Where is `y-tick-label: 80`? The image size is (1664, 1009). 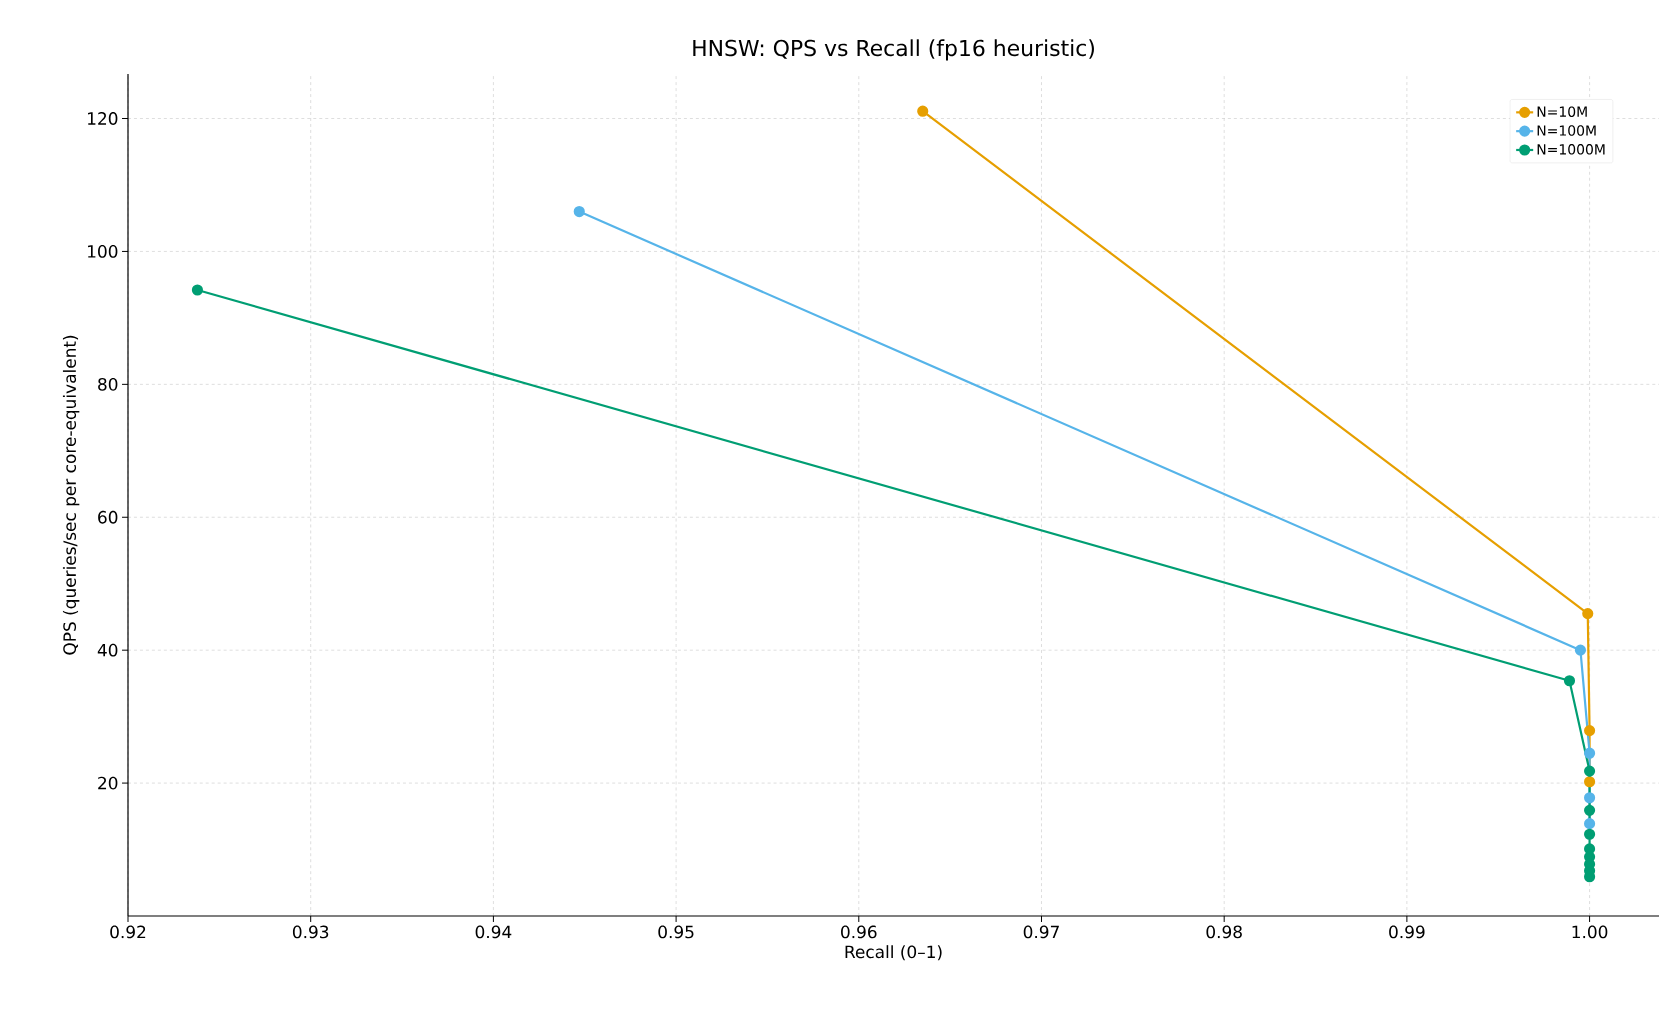 y-tick-label: 80 is located at coordinates (108, 384).